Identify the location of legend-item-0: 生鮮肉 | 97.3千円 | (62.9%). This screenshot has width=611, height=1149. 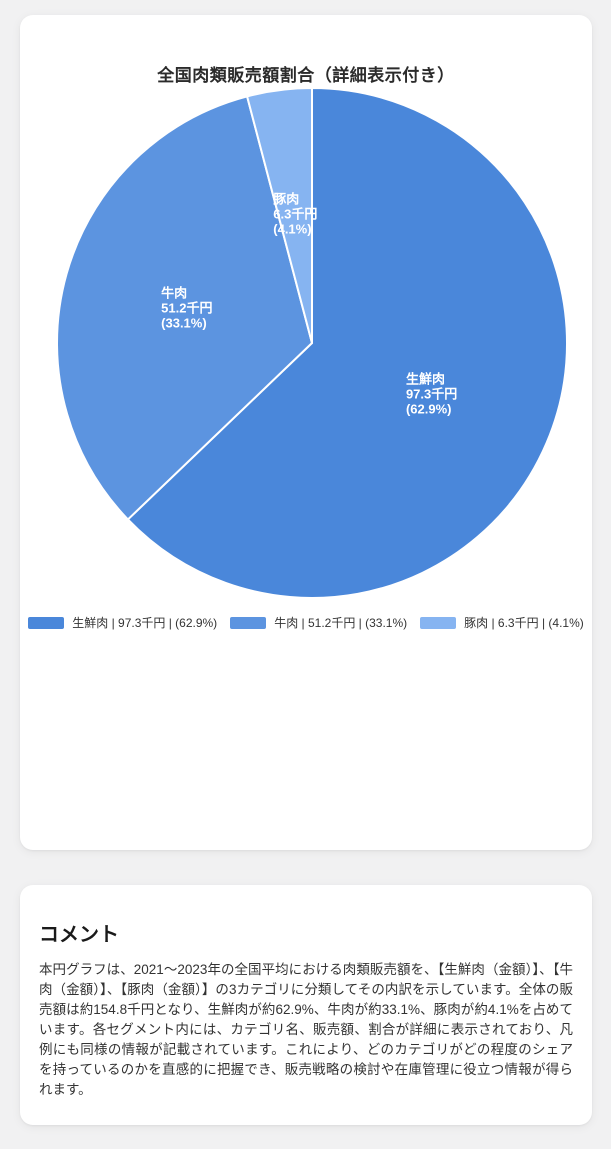
(122, 622).